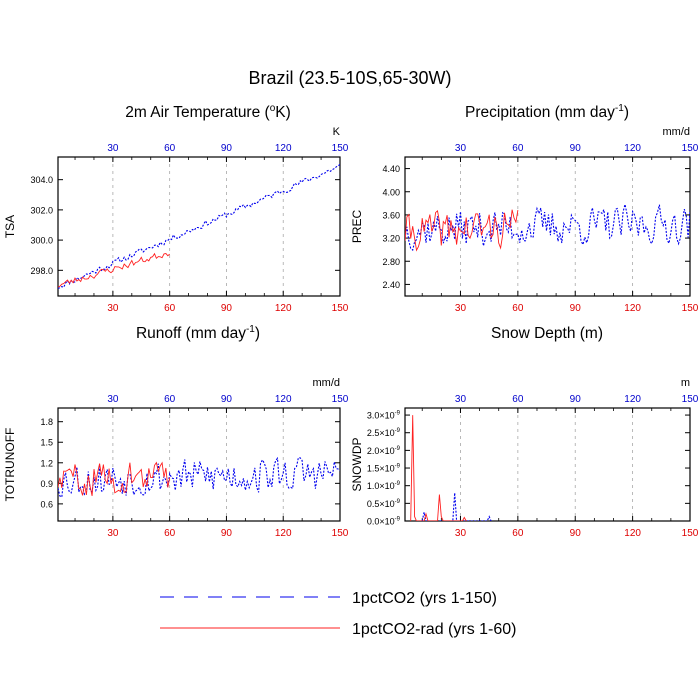 The width and height of the screenshot is (700, 700). I want to click on panel-title-main: Precipitation (mm day, so click(540, 112).